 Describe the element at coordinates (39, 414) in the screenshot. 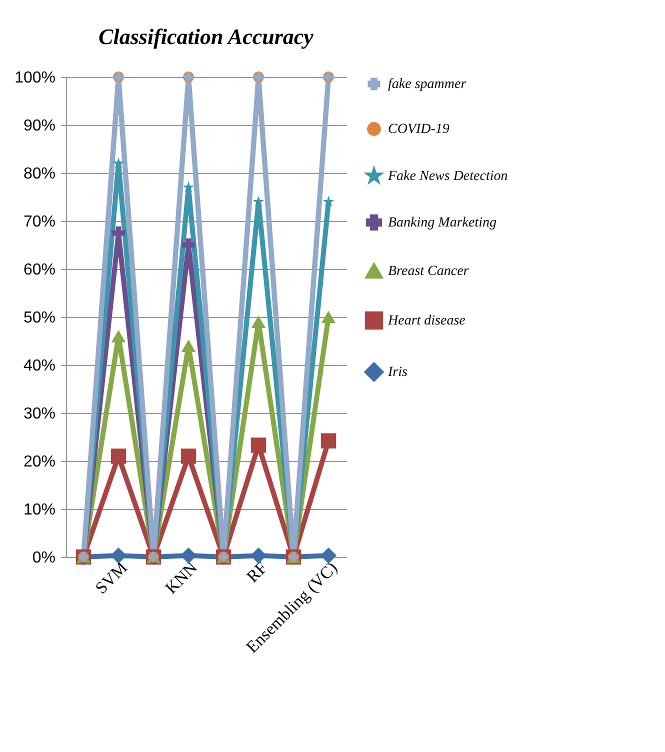

I see `y-tick-label: 30%` at that location.